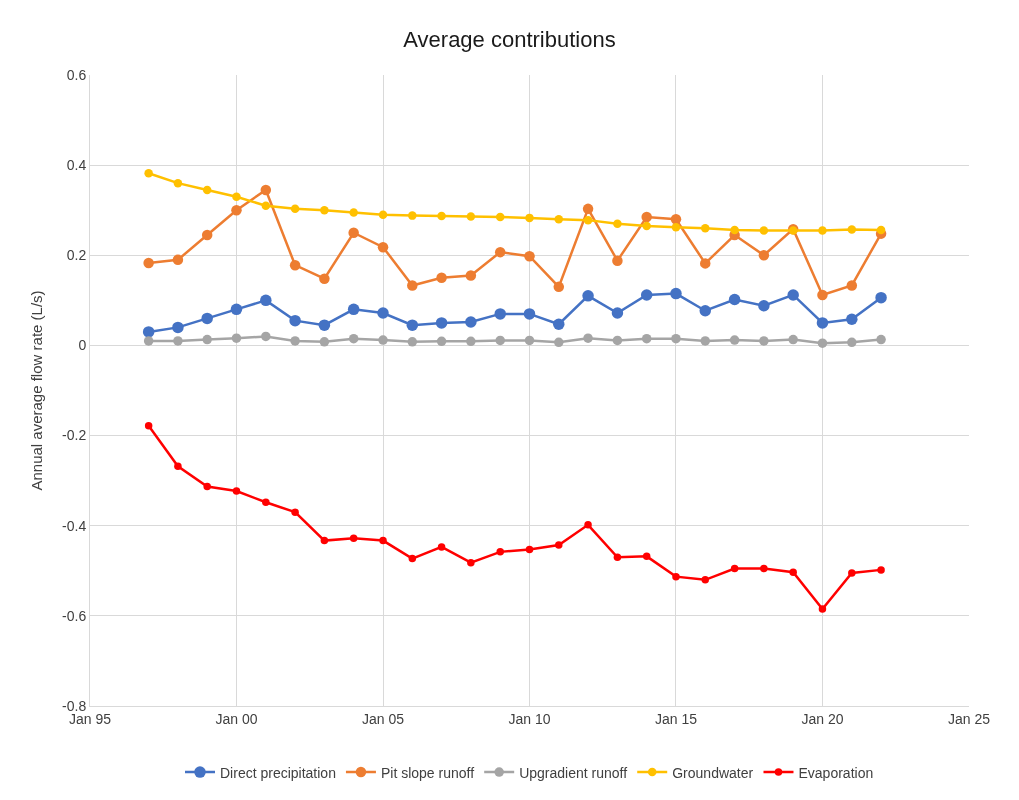 This screenshot has width=1019, height=800. Describe the element at coordinates (74, 525) in the screenshot. I see `y-tick-label: -0.4` at that location.